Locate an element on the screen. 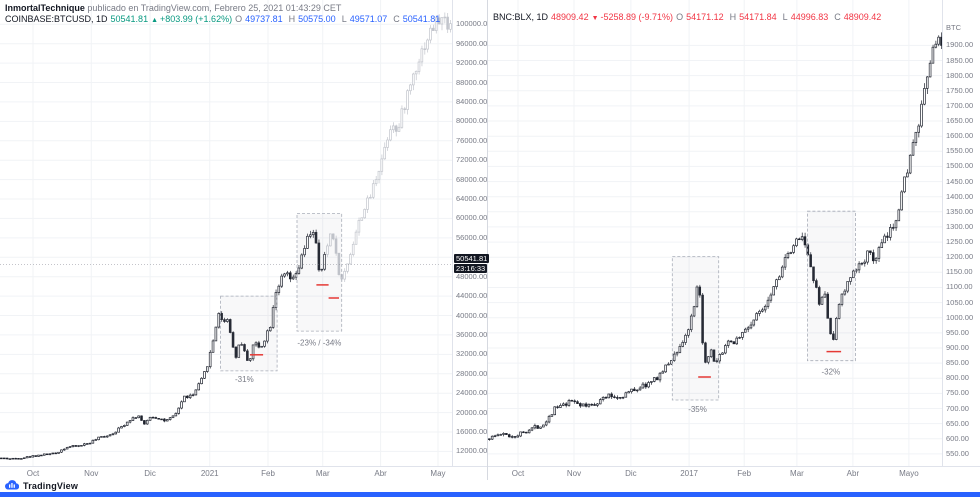  y-axis-tick: 1900.00 is located at coordinates (960, 45).